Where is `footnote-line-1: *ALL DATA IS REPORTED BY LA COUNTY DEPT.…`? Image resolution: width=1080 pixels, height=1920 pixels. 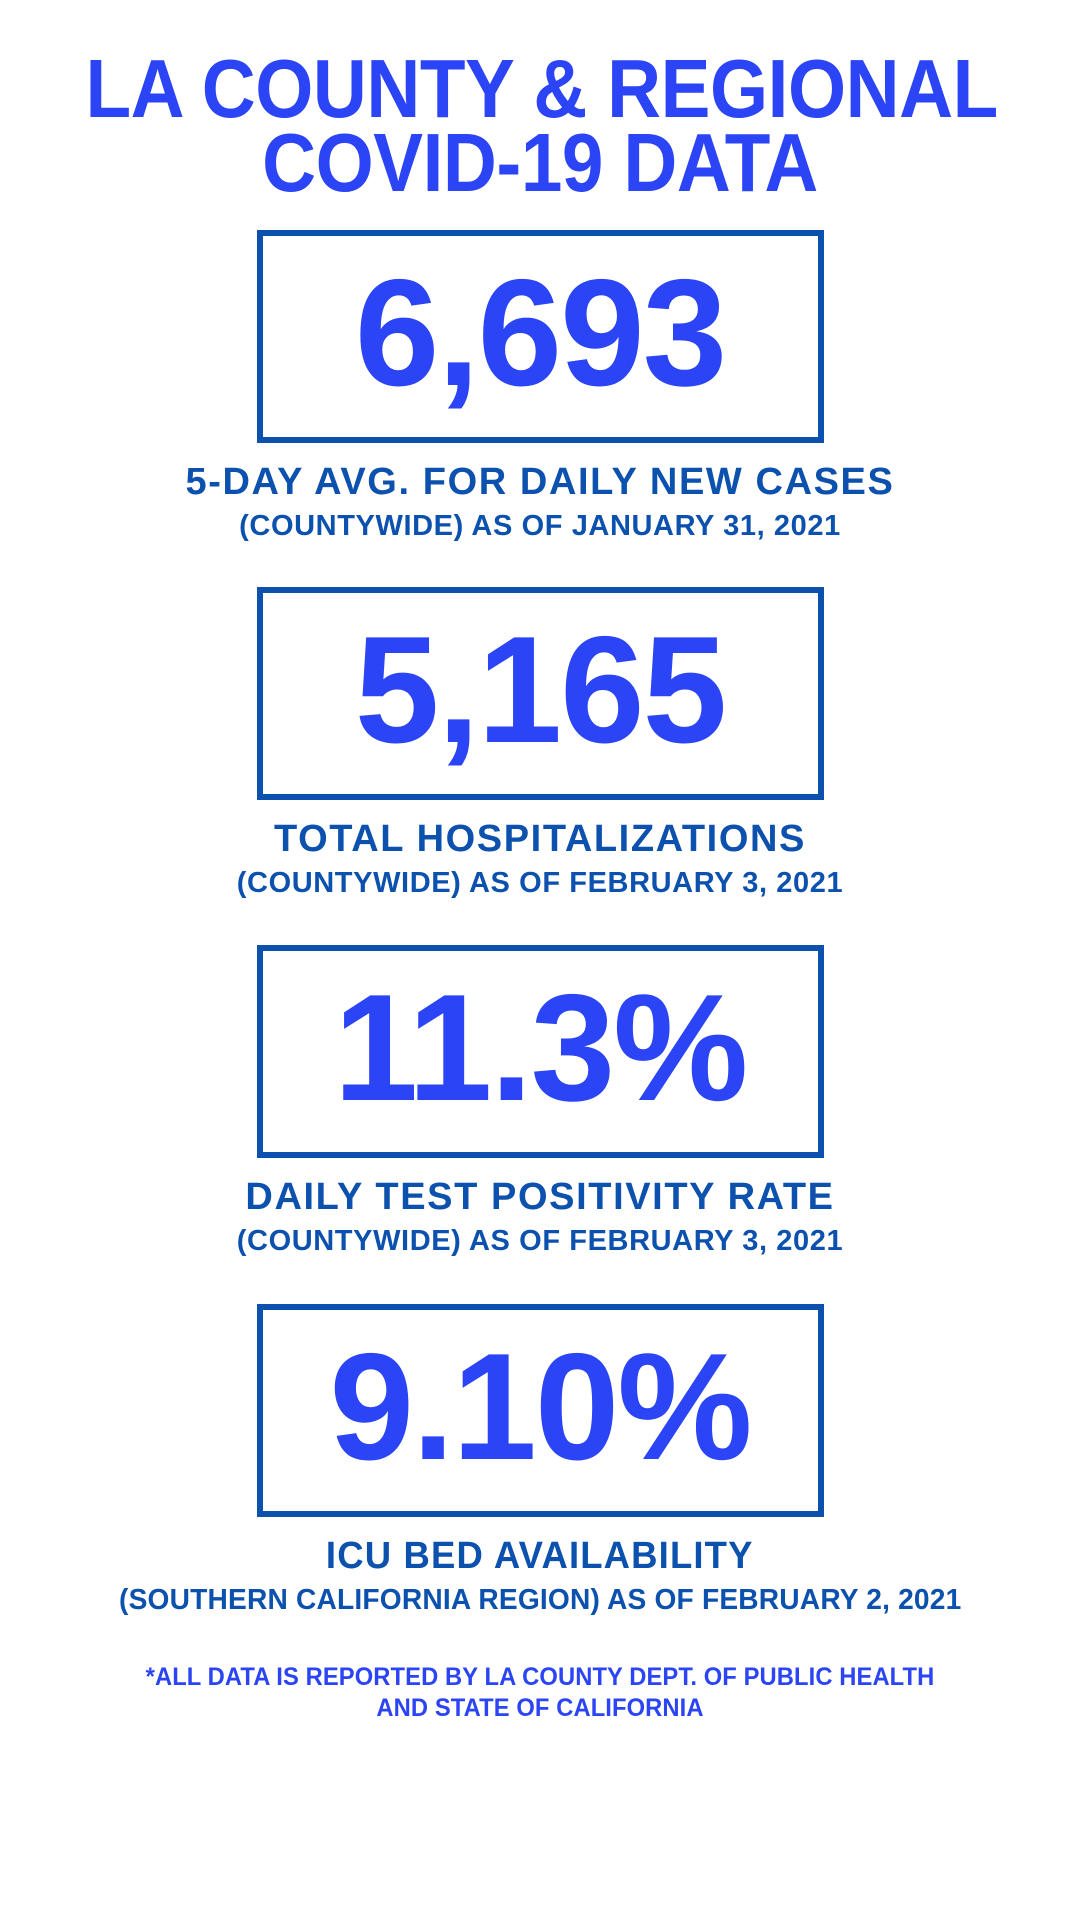
footnote-line-1: *ALL DATA IS REPORTED BY LA COUNTY DEPT.… is located at coordinates (540, 1677).